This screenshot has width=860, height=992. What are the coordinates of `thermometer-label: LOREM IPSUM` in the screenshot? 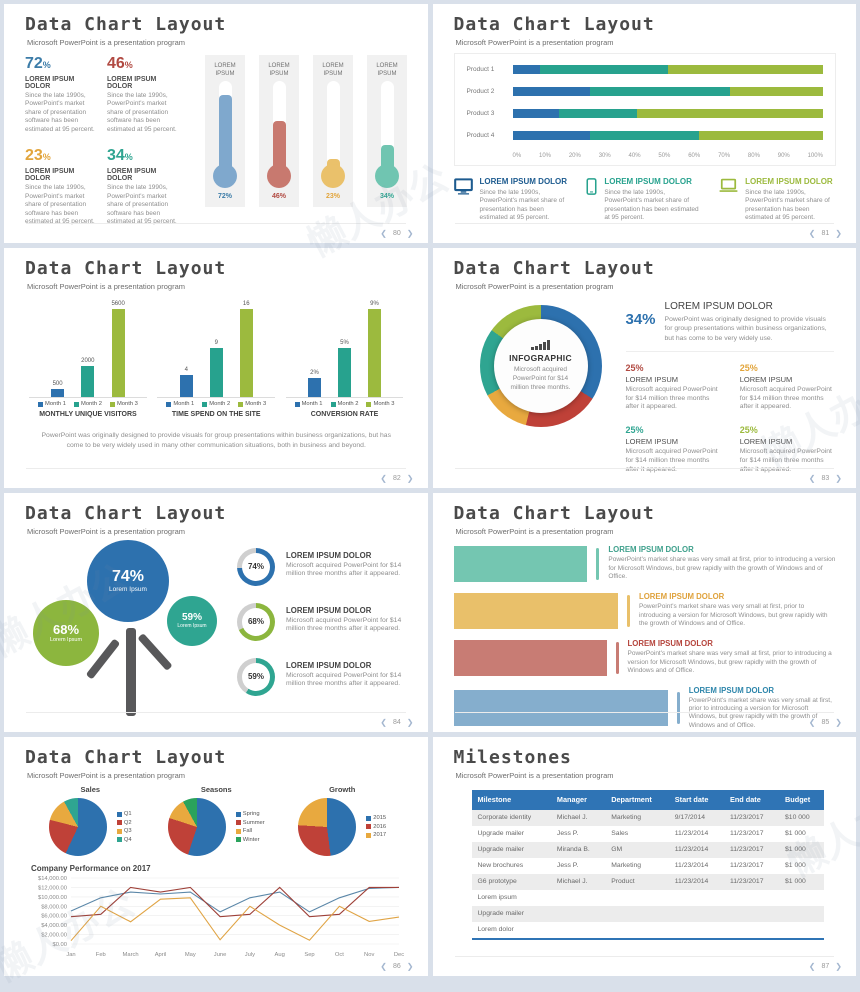 It's located at (387, 70).